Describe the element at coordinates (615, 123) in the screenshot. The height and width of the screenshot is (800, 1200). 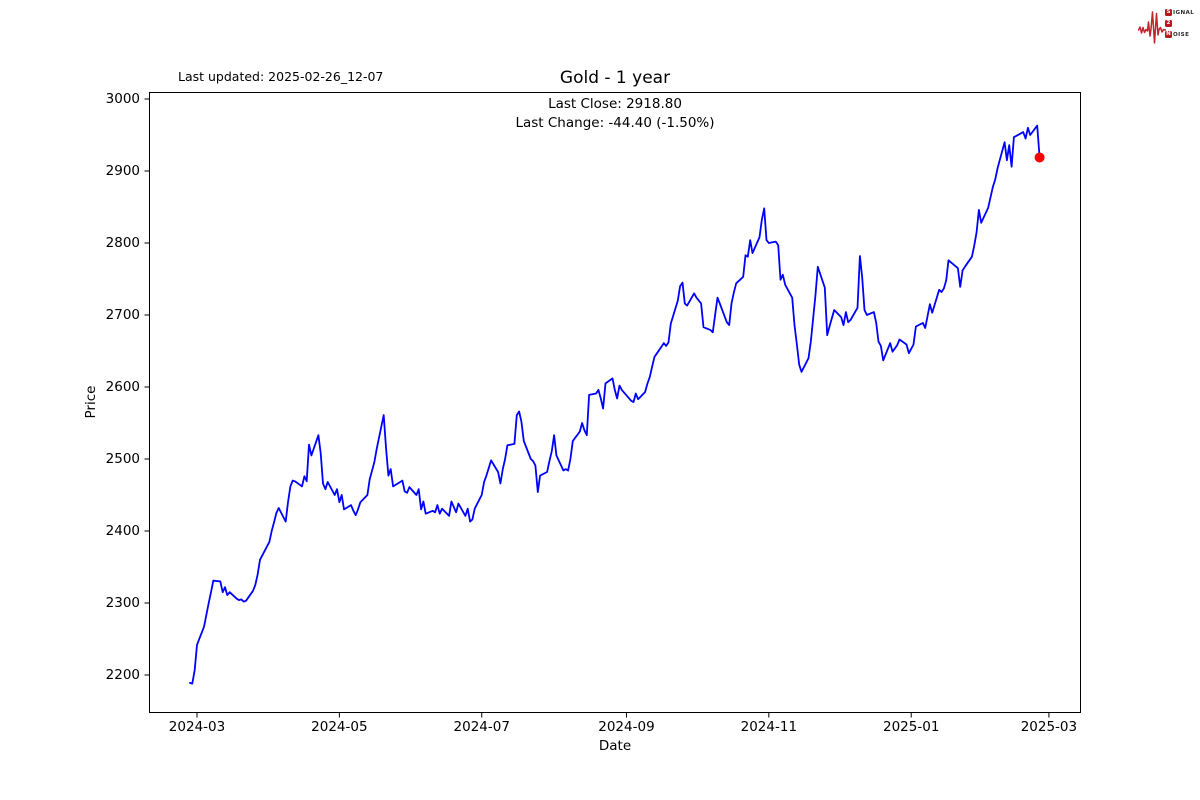
I see `last-change-text: Last Change: -44.40 (-1.50%)` at that location.